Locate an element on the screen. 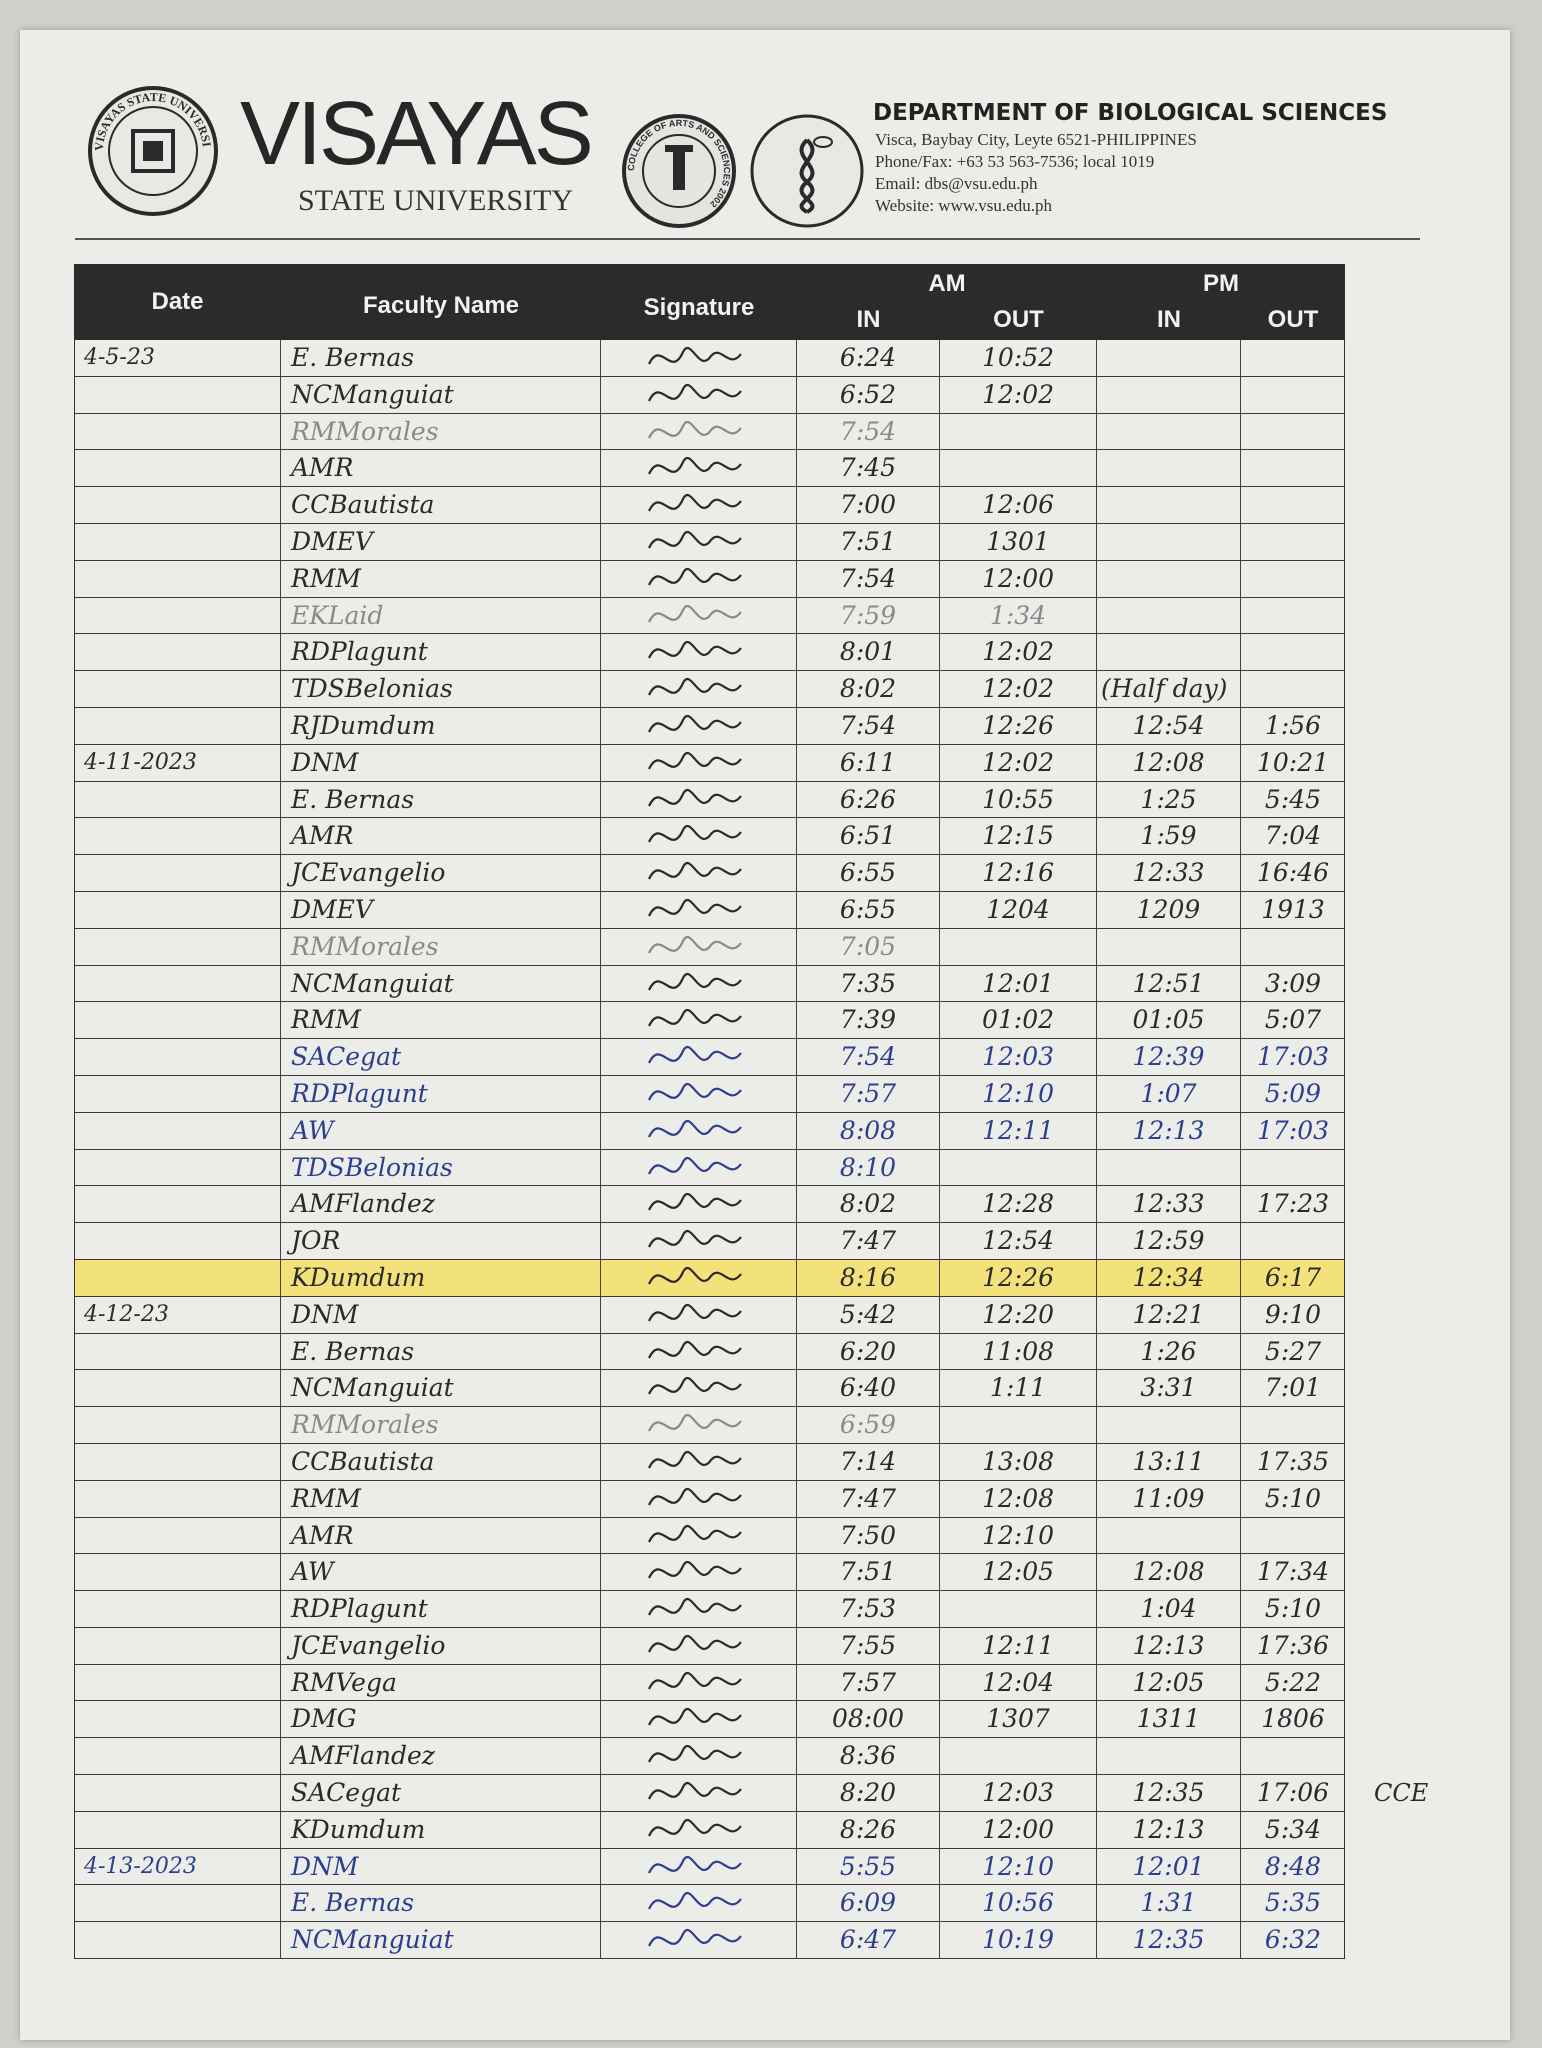 Image resolution: width=1542 pixels, height=2048 pixels. table-row: CCBautista 7:14 13:08 13:11 17:35 is located at coordinates (709, 1462).